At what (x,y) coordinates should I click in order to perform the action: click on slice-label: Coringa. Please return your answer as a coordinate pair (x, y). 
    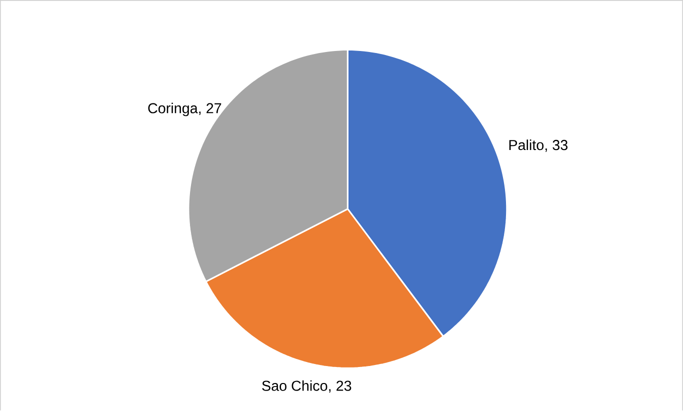
    Looking at the image, I should click on (173, 109).